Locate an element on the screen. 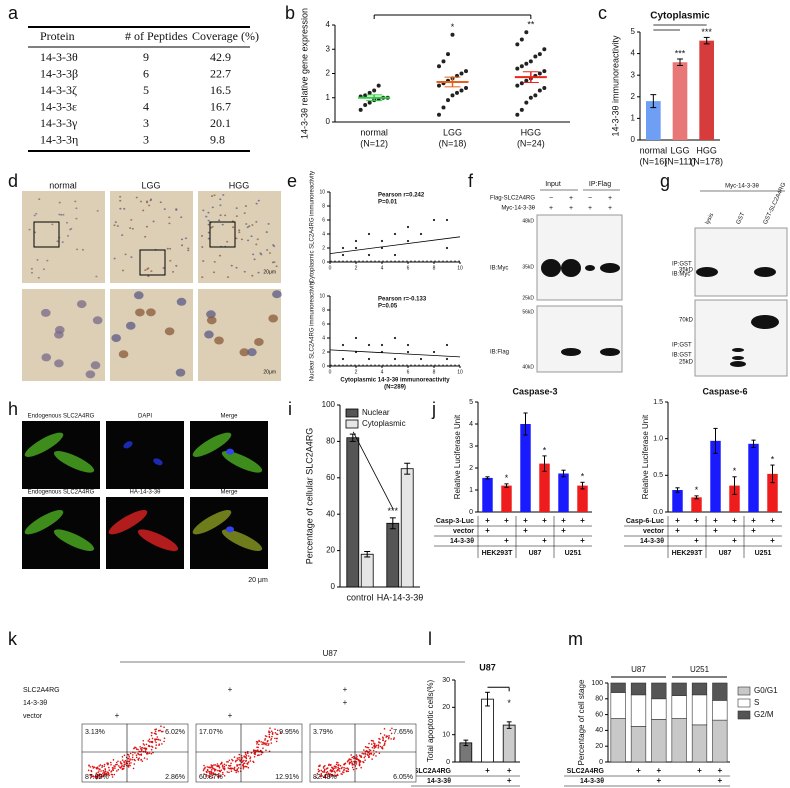  scale-label: 20μm is located at coordinates (269, 272).